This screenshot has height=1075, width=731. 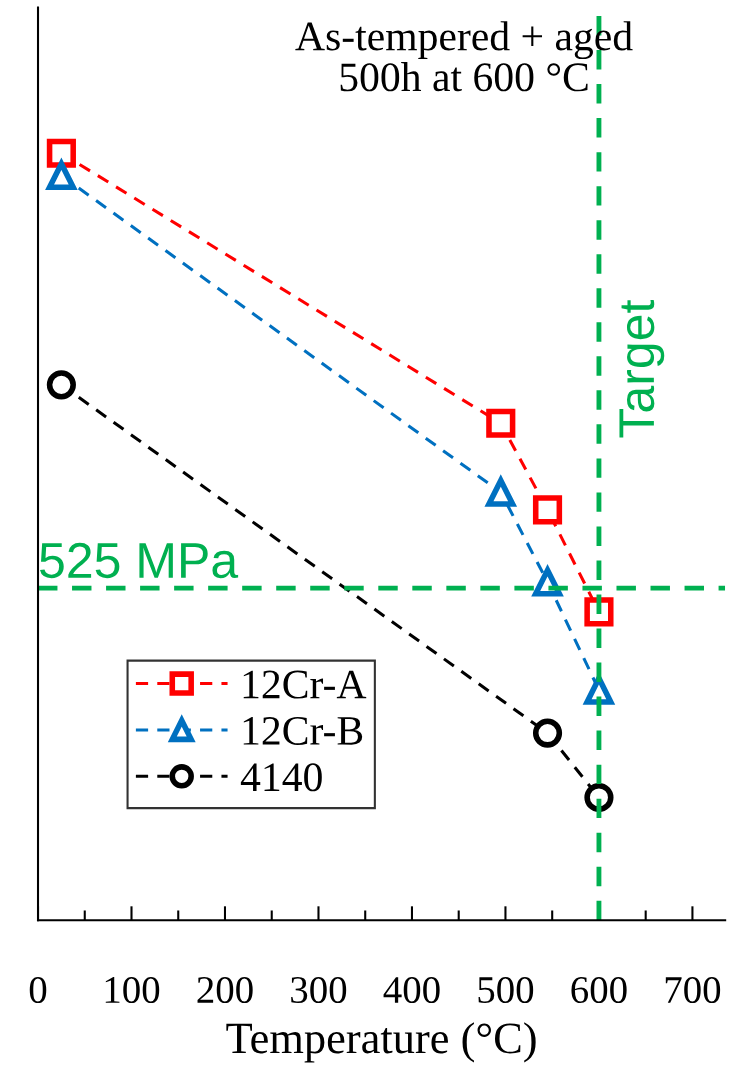 I want to click on chart-title: As-tempered + aged 500h at 600 °C, so click(x=464, y=56).